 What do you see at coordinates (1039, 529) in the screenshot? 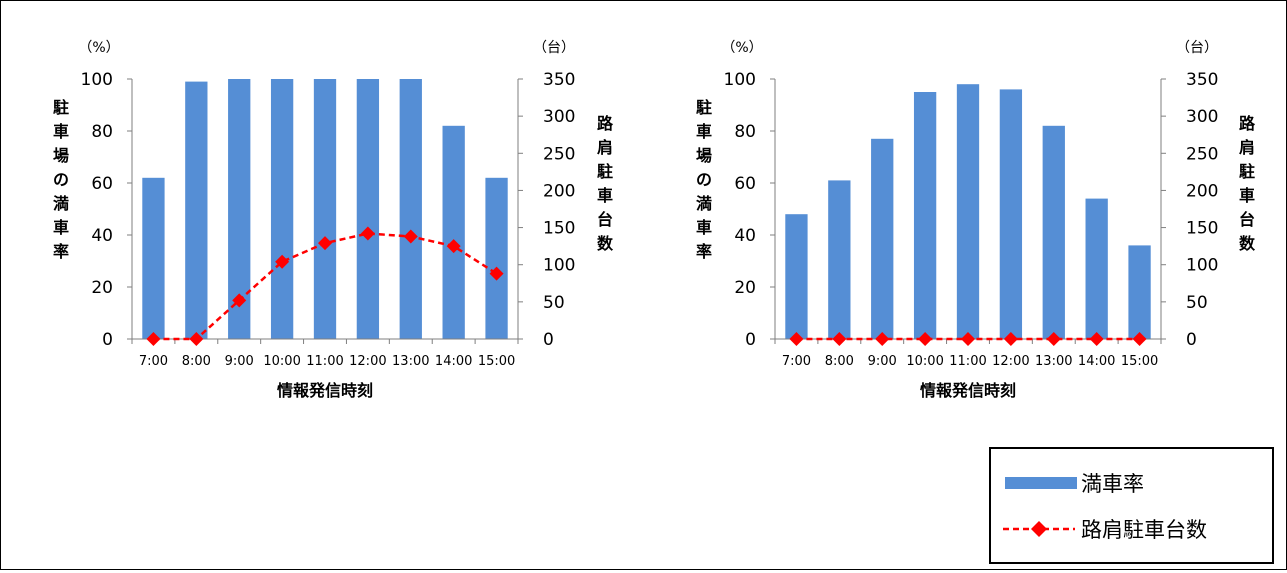
I see `legend-line-marker` at bounding box center [1039, 529].